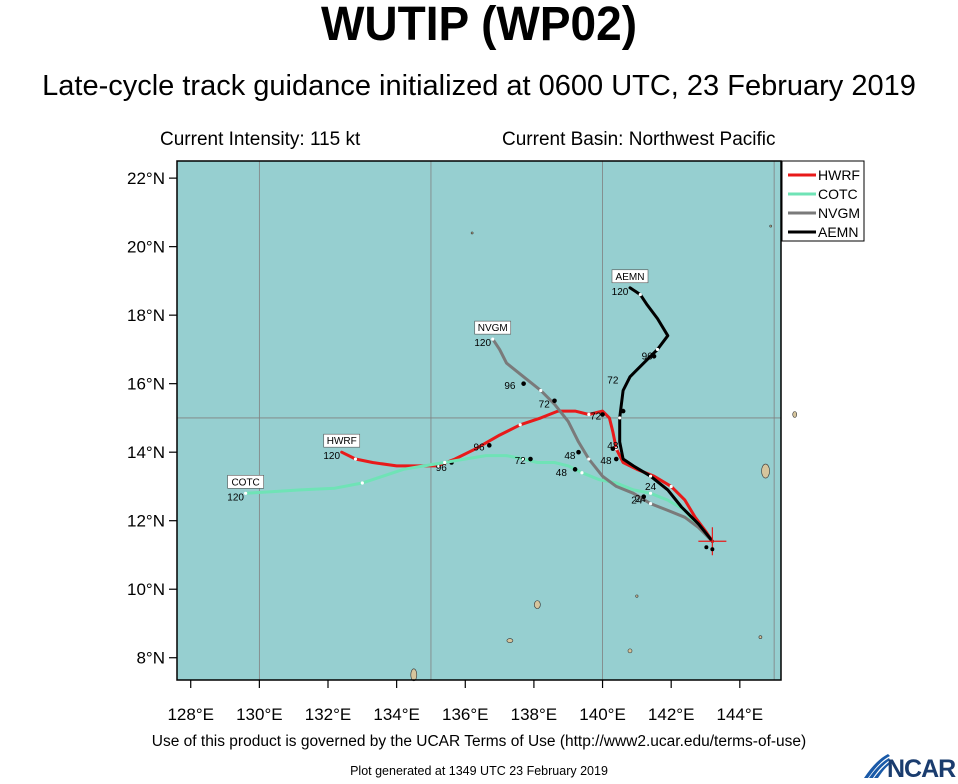 Image resolution: width=958 pixels, height=784 pixels. What do you see at coordinates (666, 414) in the screenshot?
I see `track-line-aemn` at bounding box center [666, 414].